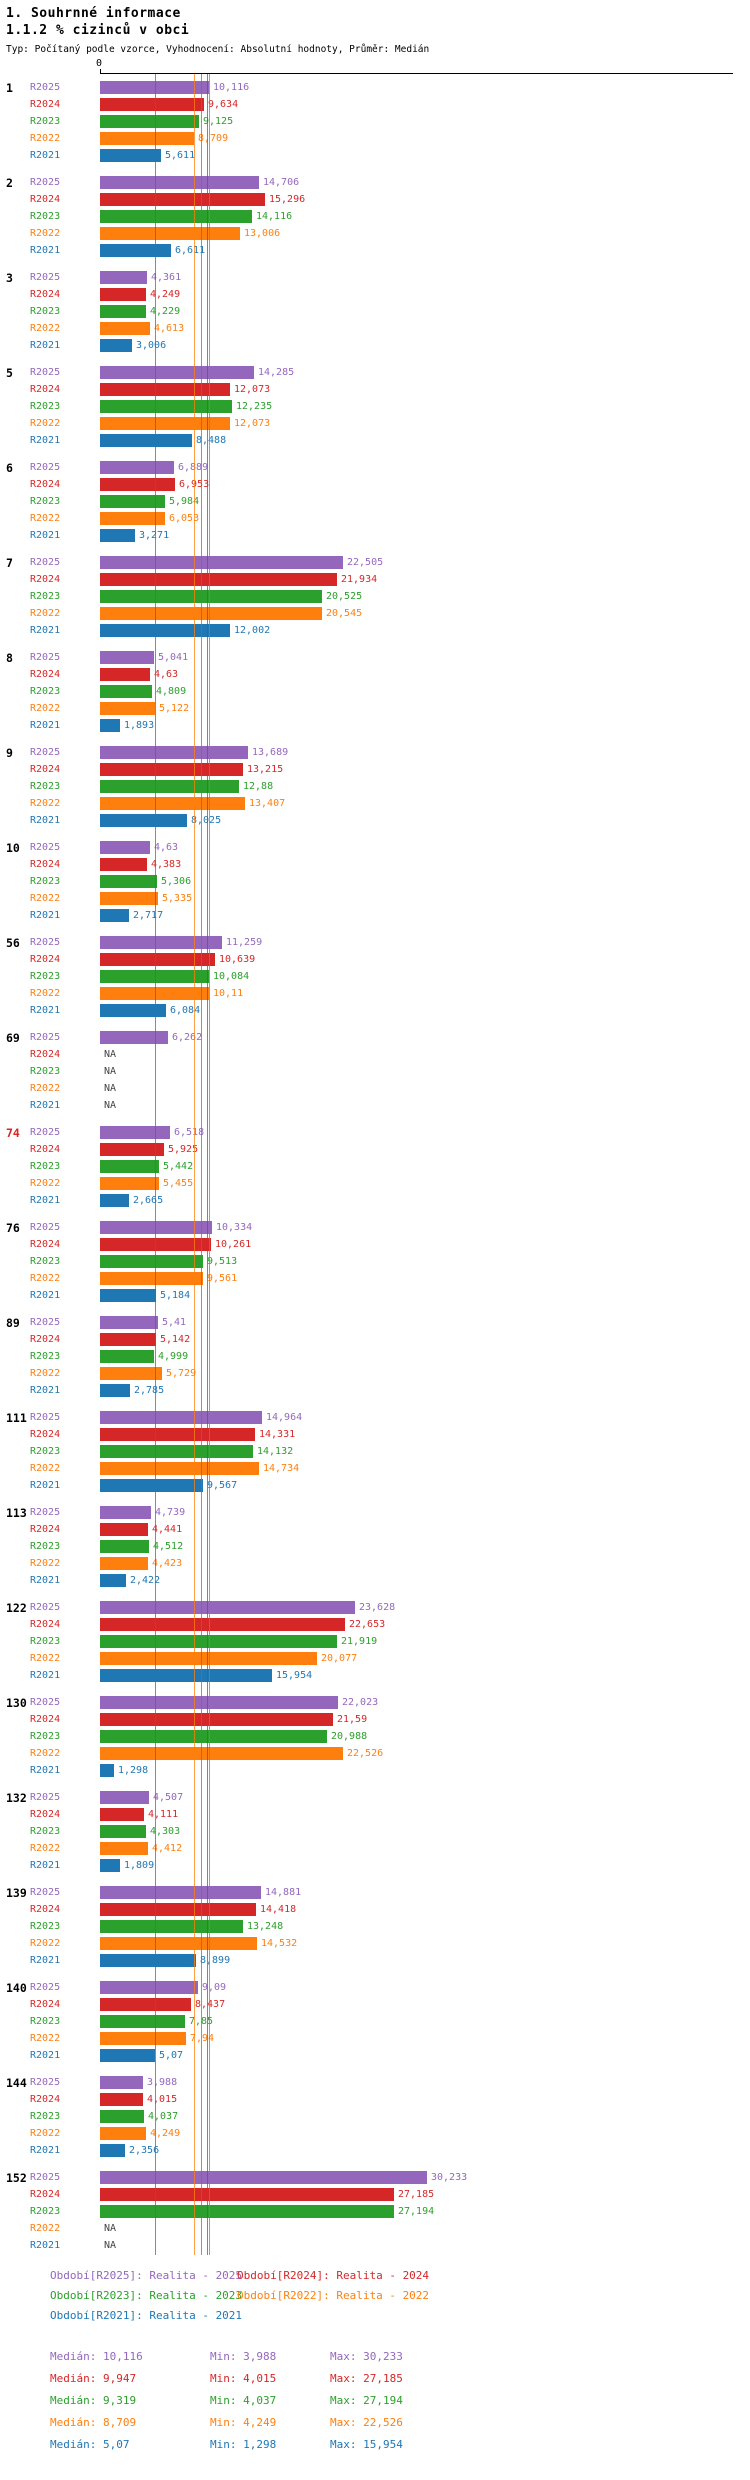  Describe the element at coordinates (375, 769) in the screenshot. I see `bar-row: R2024 13,215` at that location.